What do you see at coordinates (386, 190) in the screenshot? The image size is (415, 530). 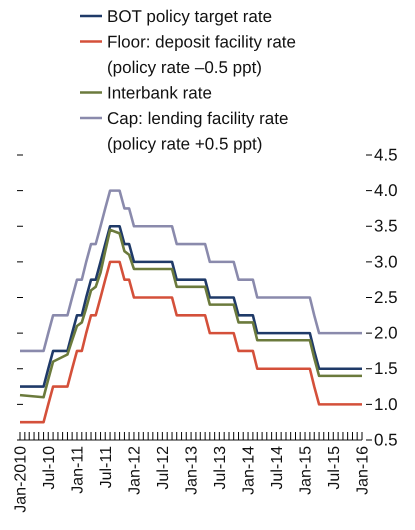 I see `y-tick-label: 4.0` at bounding box center [386, 190].